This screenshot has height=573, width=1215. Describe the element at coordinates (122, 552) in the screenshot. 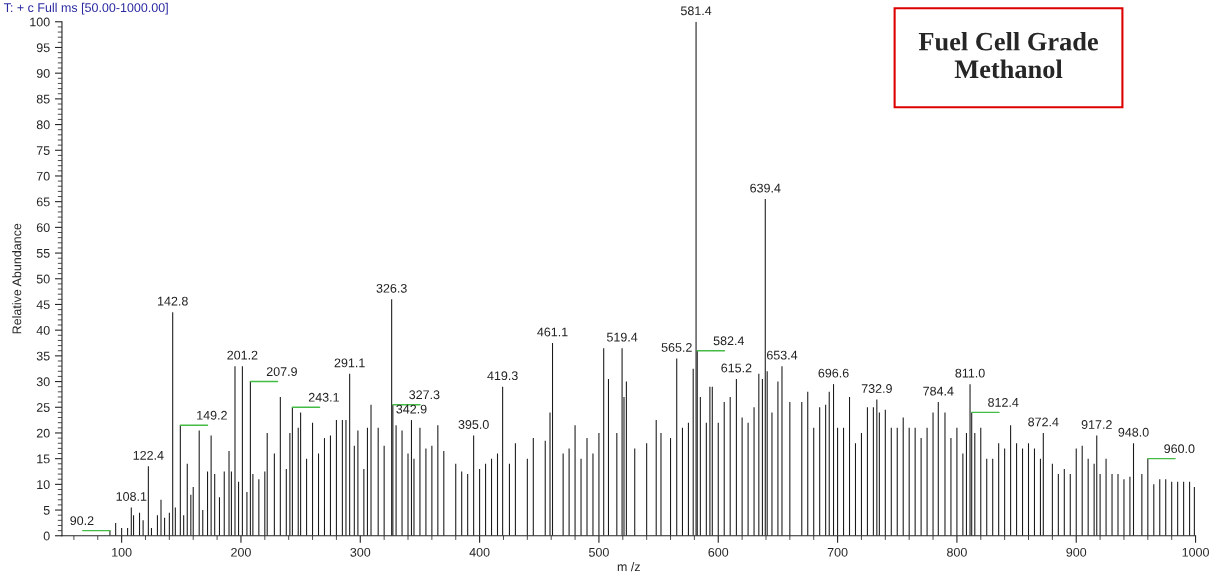

I see `x-tick-label: 100` at that location.